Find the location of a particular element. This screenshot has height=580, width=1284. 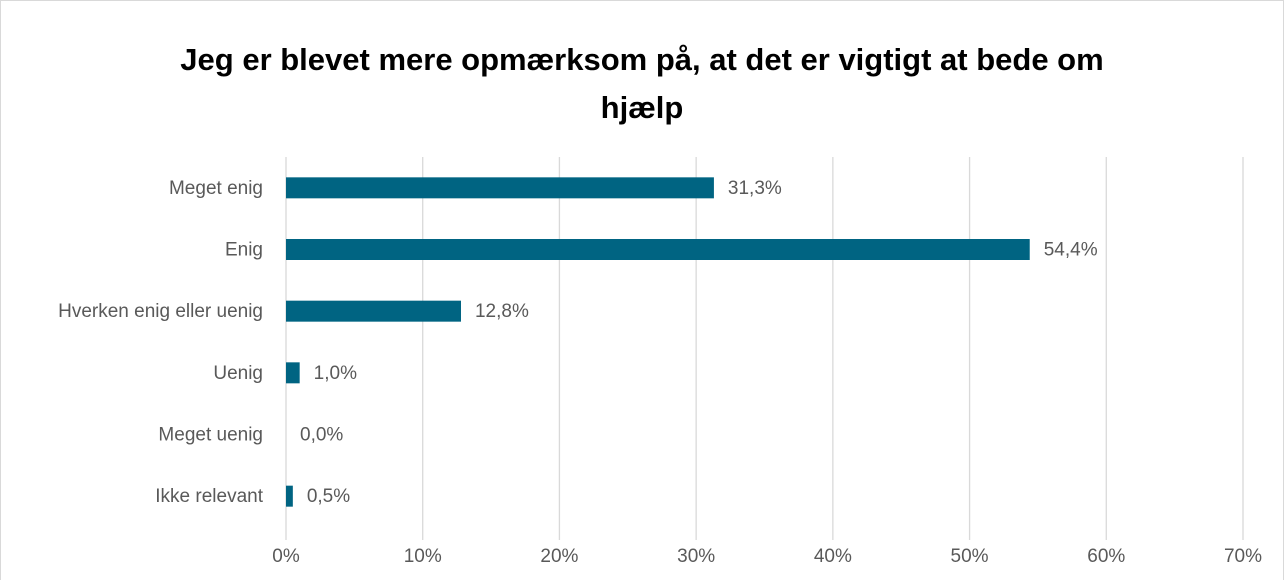

data-label: 0,0% is located at coordinates (321, 435).